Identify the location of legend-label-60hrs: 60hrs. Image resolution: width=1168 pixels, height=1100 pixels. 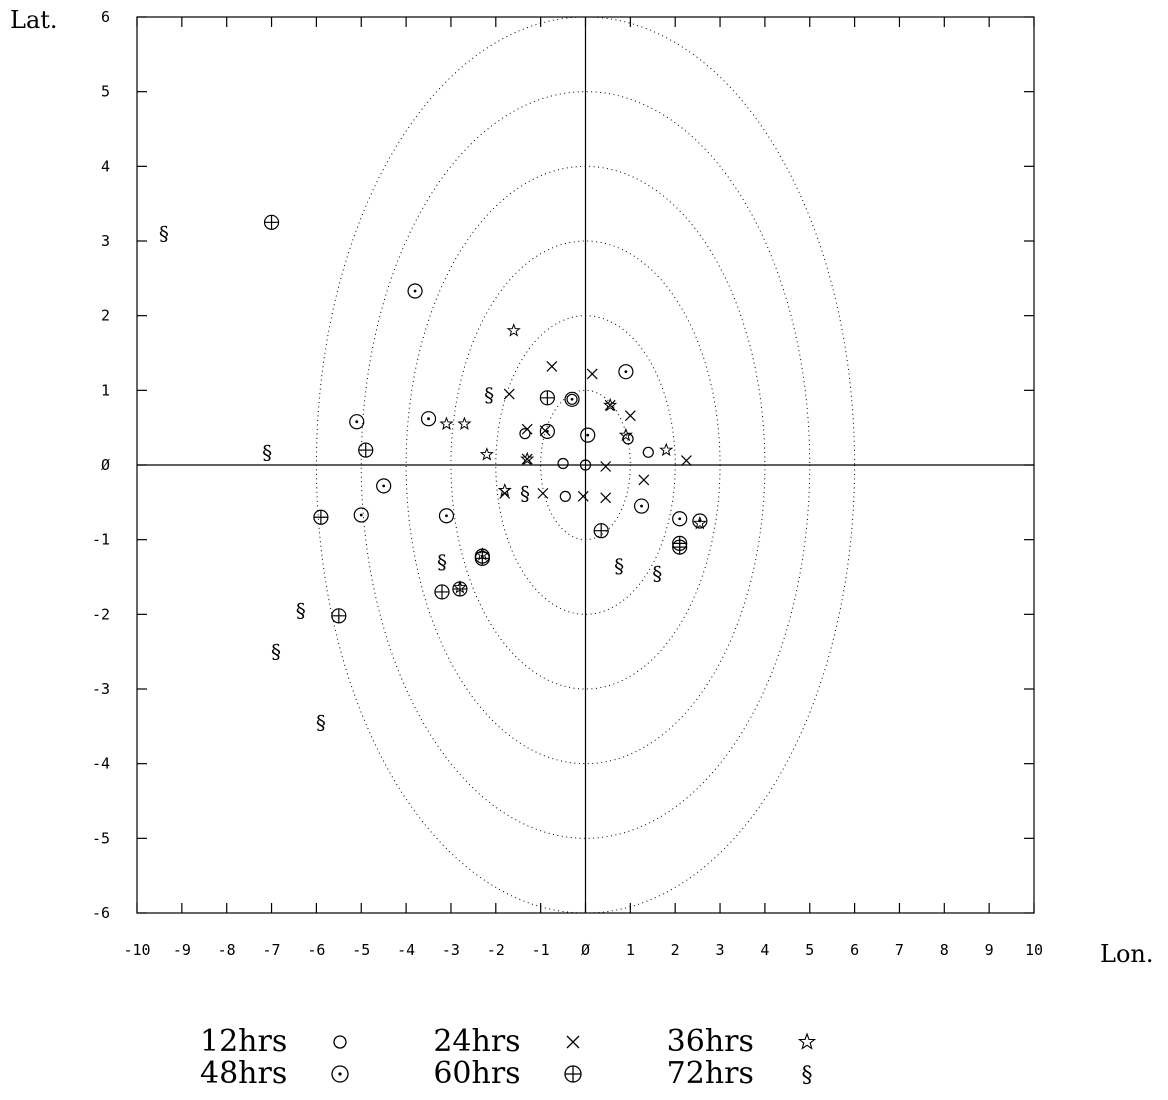
(477, 1073).